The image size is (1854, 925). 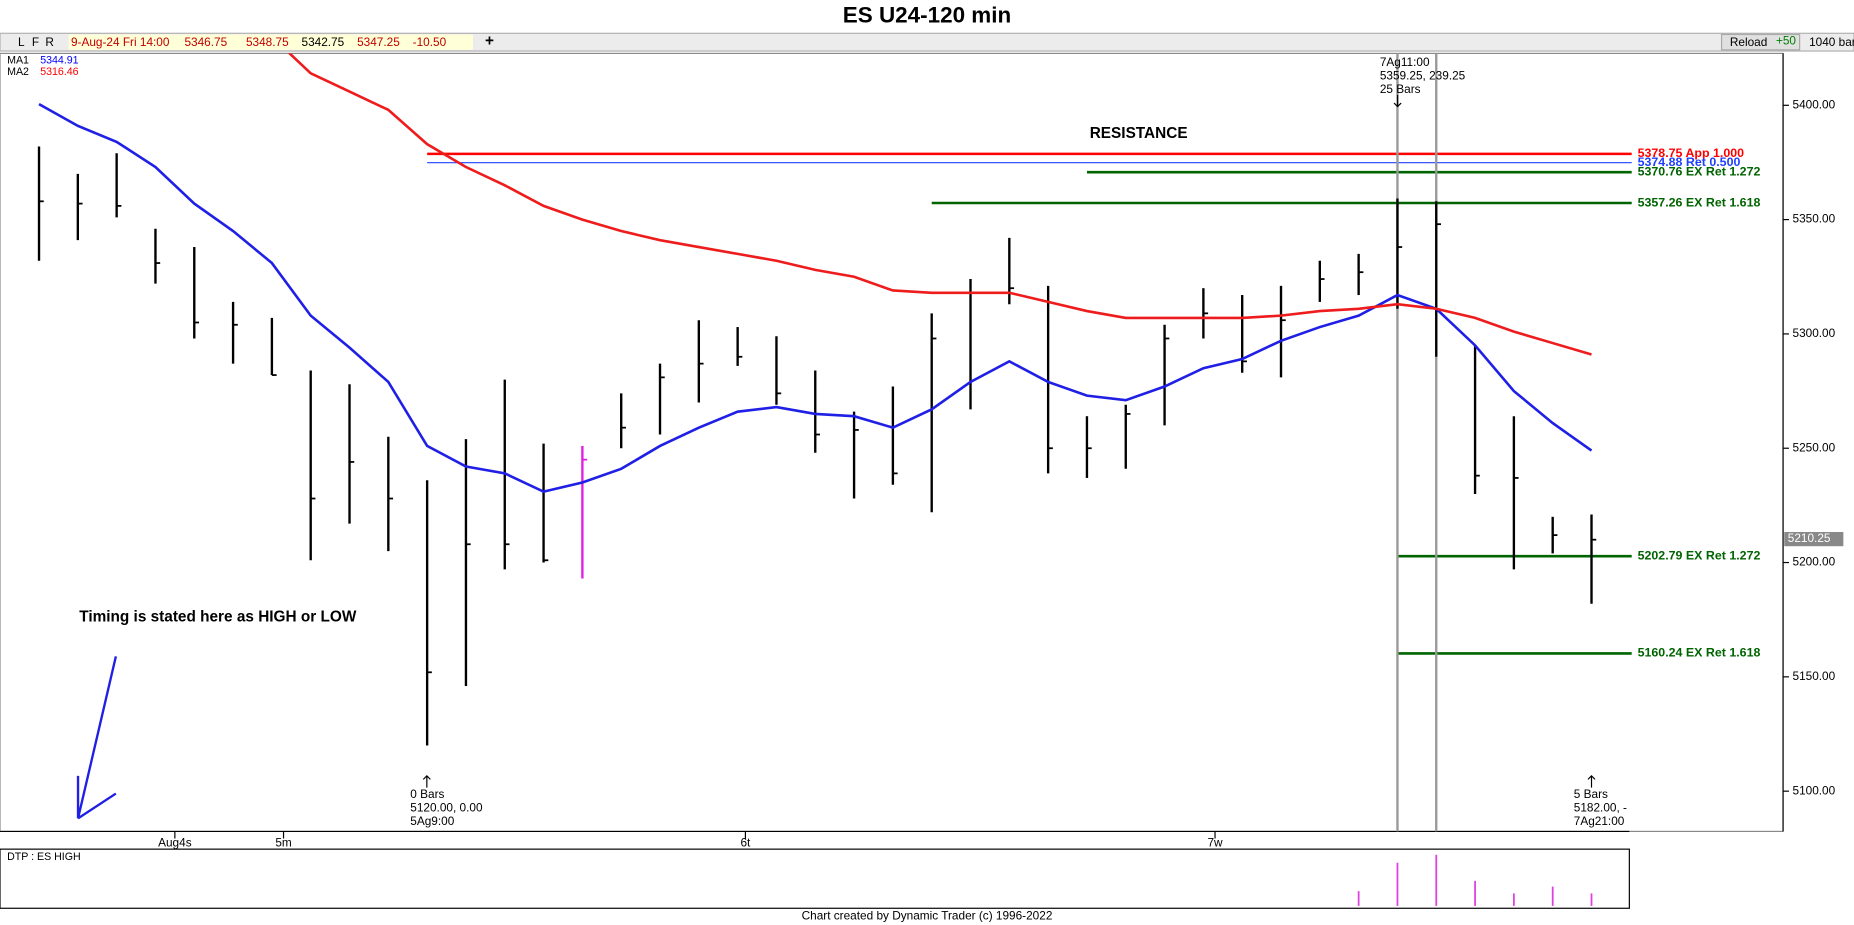 What do you see at coordinates (745, 842) in the screenshot?
I see `x-tick-label: 6t` at bounding box center [745, 842].